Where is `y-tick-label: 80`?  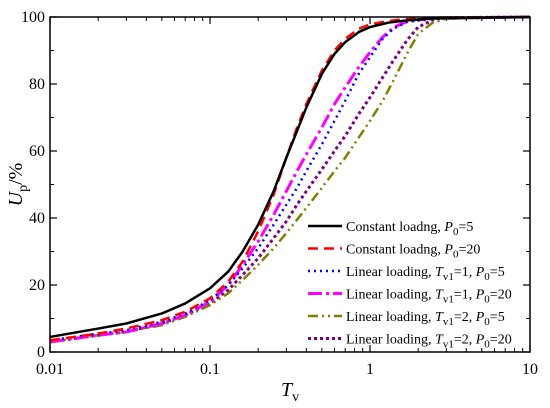
y-tick-label: 80 is located at coordinates (37, 84).